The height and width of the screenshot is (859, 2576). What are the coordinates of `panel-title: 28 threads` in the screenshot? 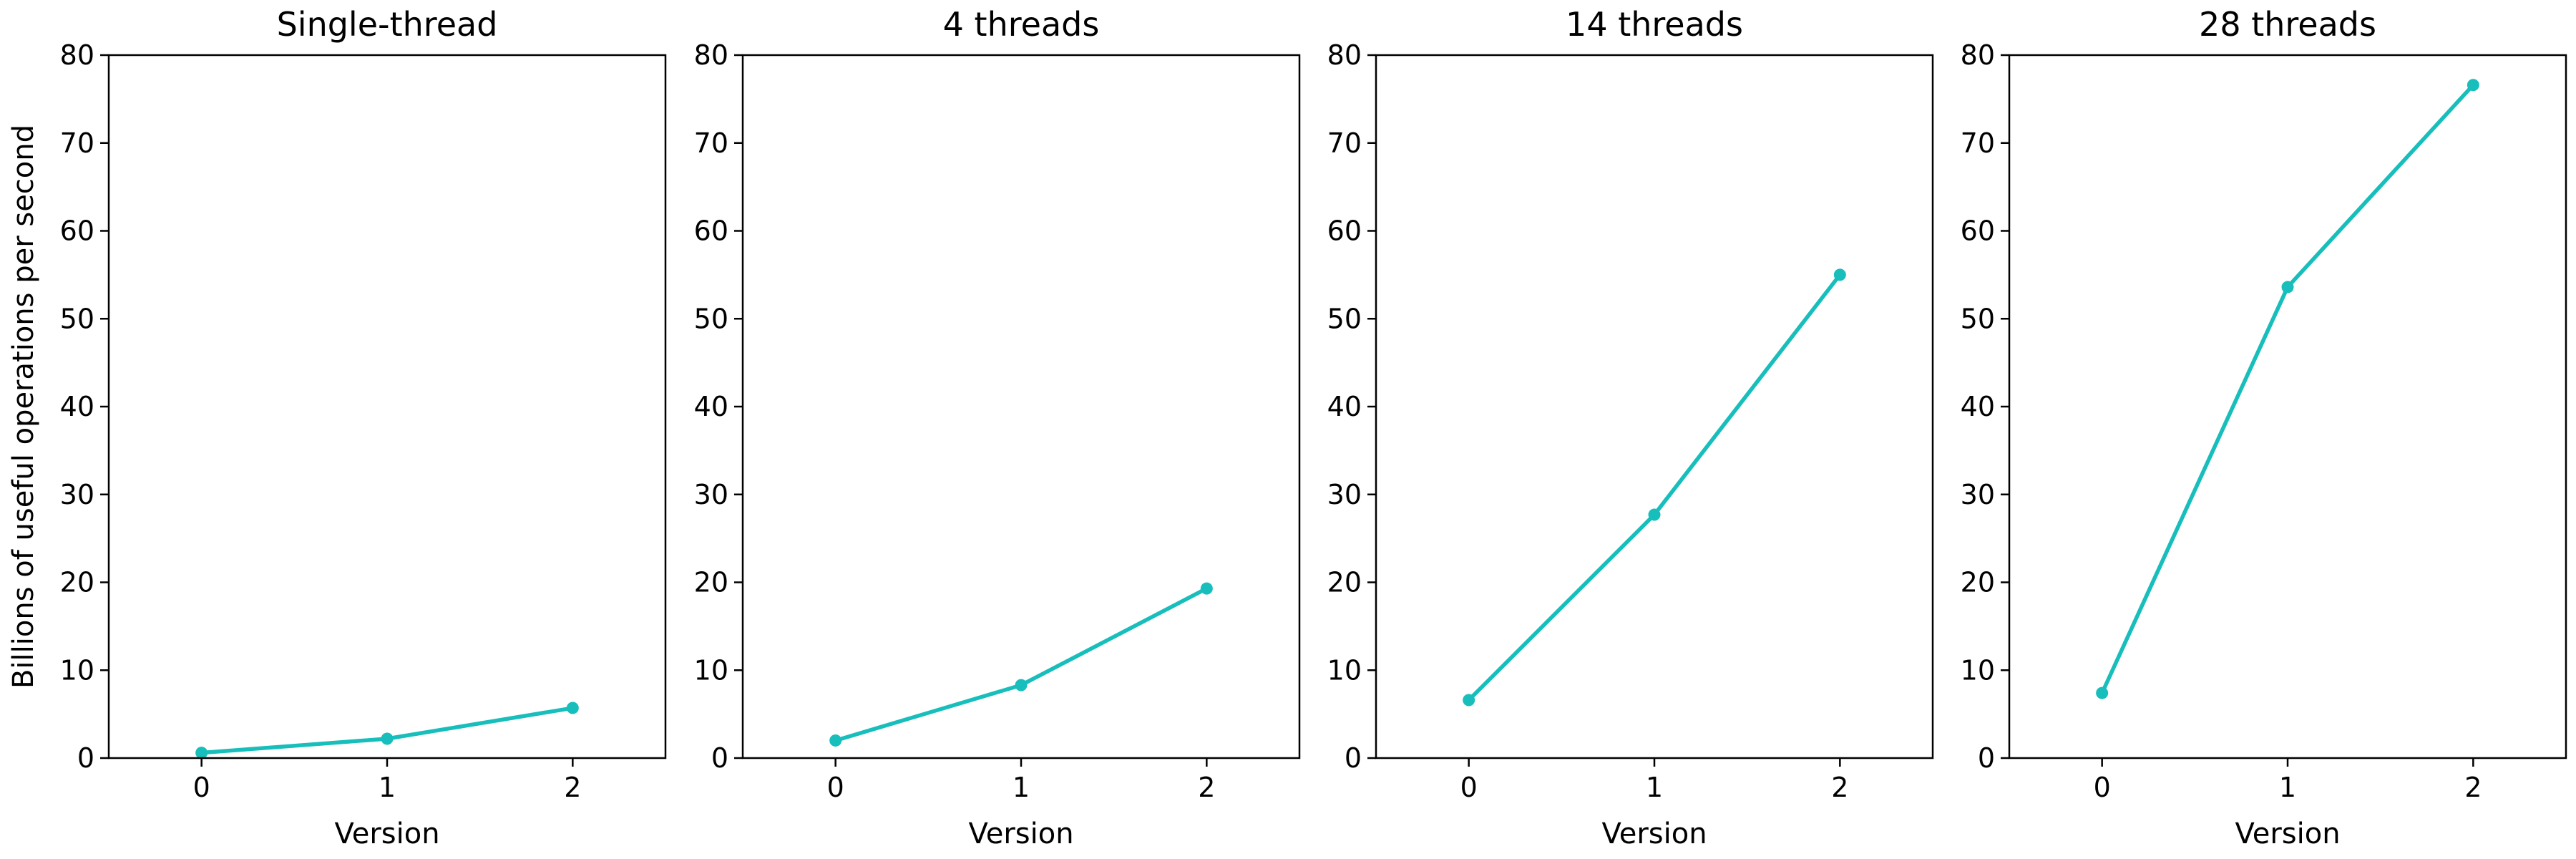 It's located at (2287, 24).